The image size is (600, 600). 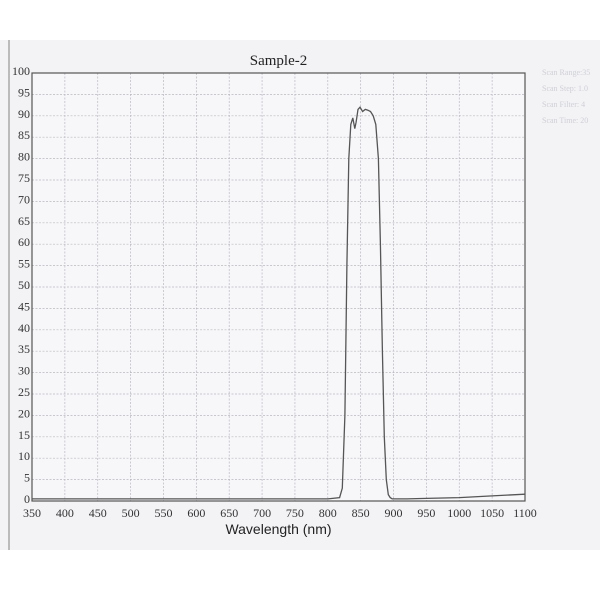 I want to click on y-tick-label: 45, so click(x=24, y=306).